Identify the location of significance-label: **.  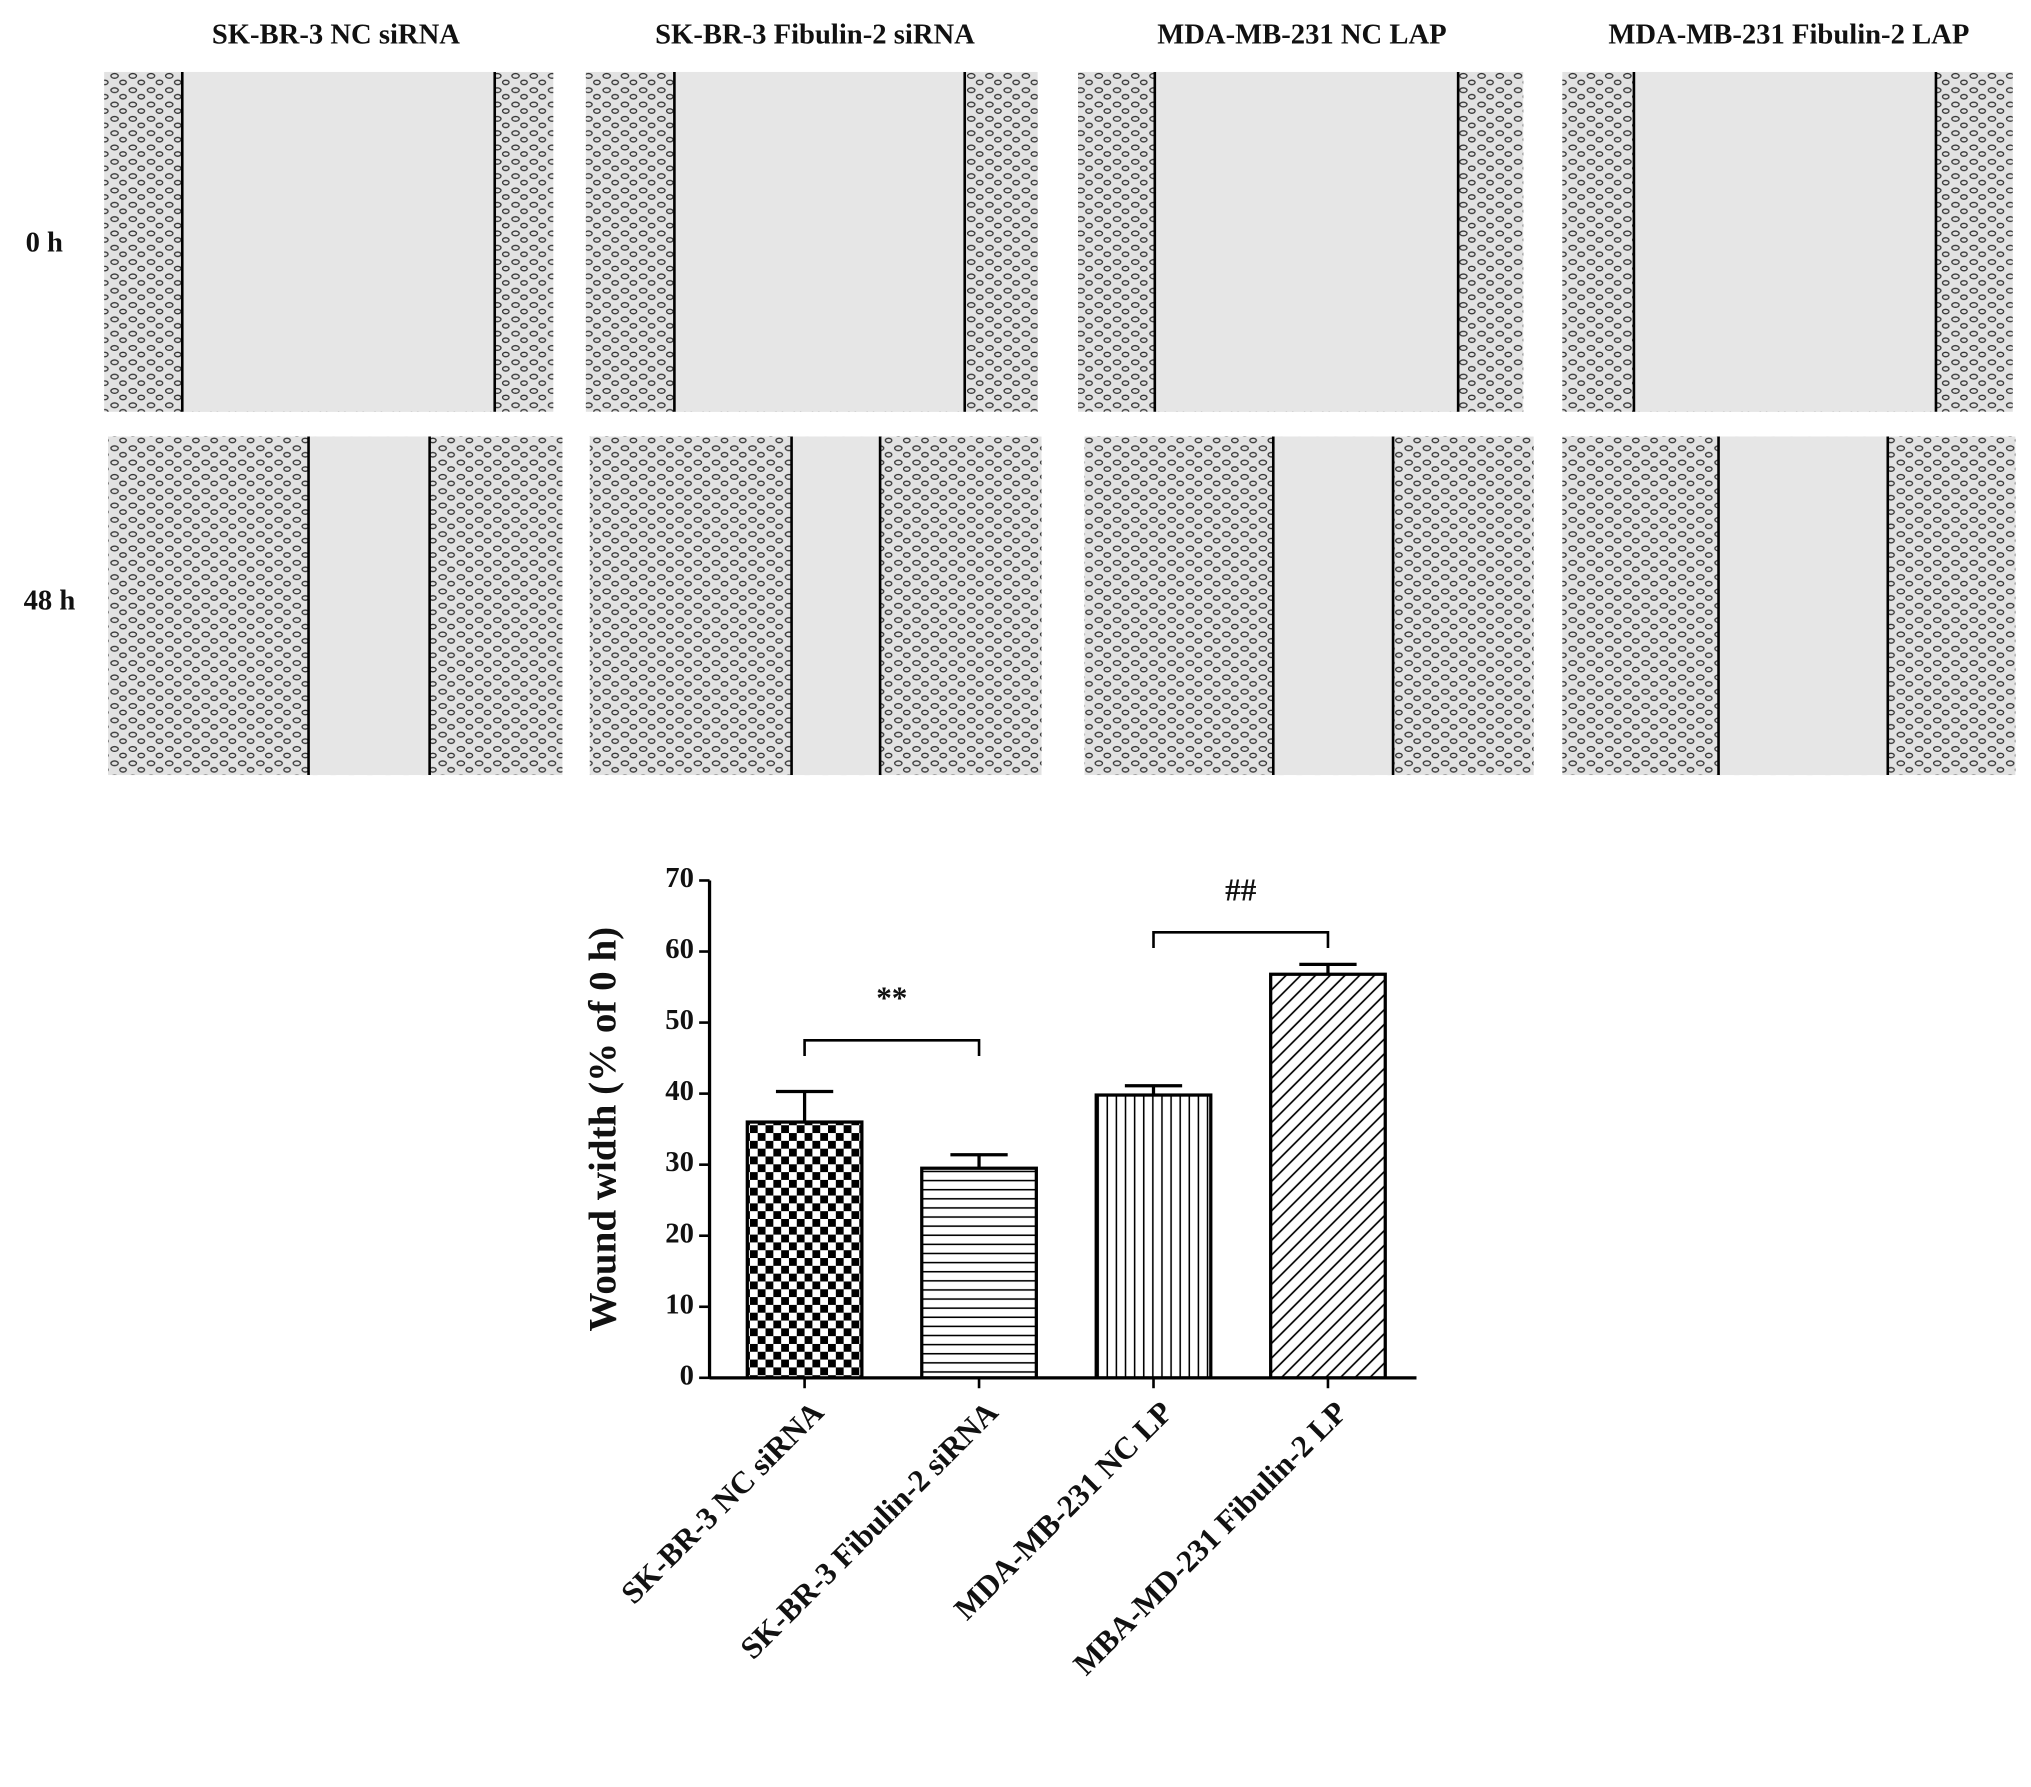
(891, 997).